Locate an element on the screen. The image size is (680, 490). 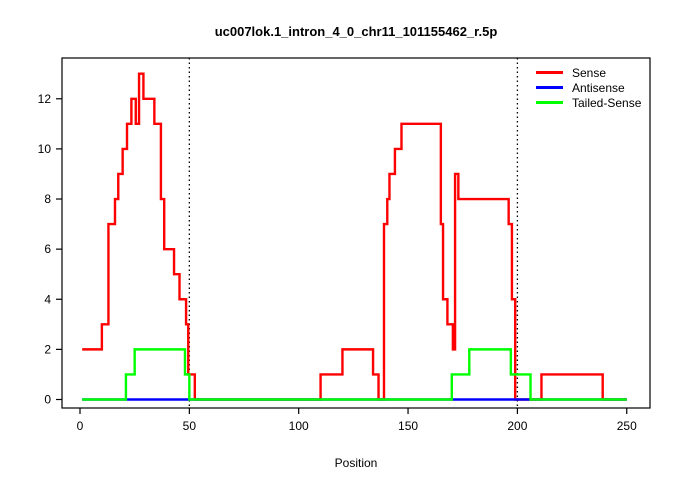
antisense-line-swatch is located at coordinates (549, 87).